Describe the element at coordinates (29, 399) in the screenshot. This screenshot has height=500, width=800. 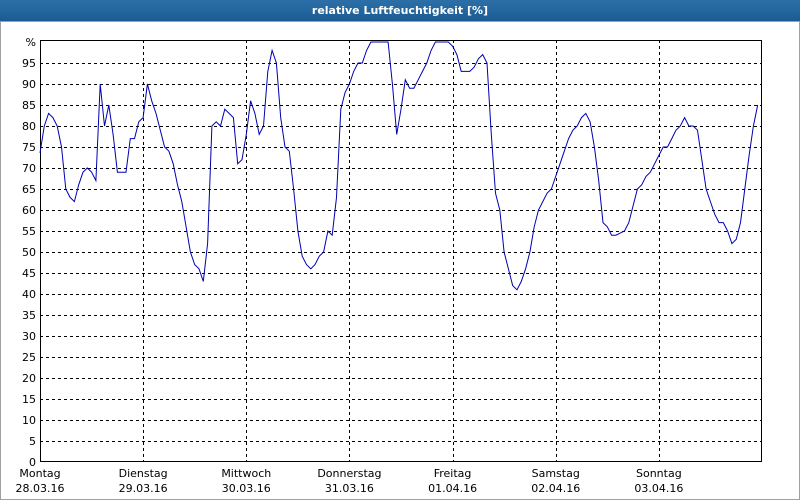
I see `y-tick-label: 15` at that location.